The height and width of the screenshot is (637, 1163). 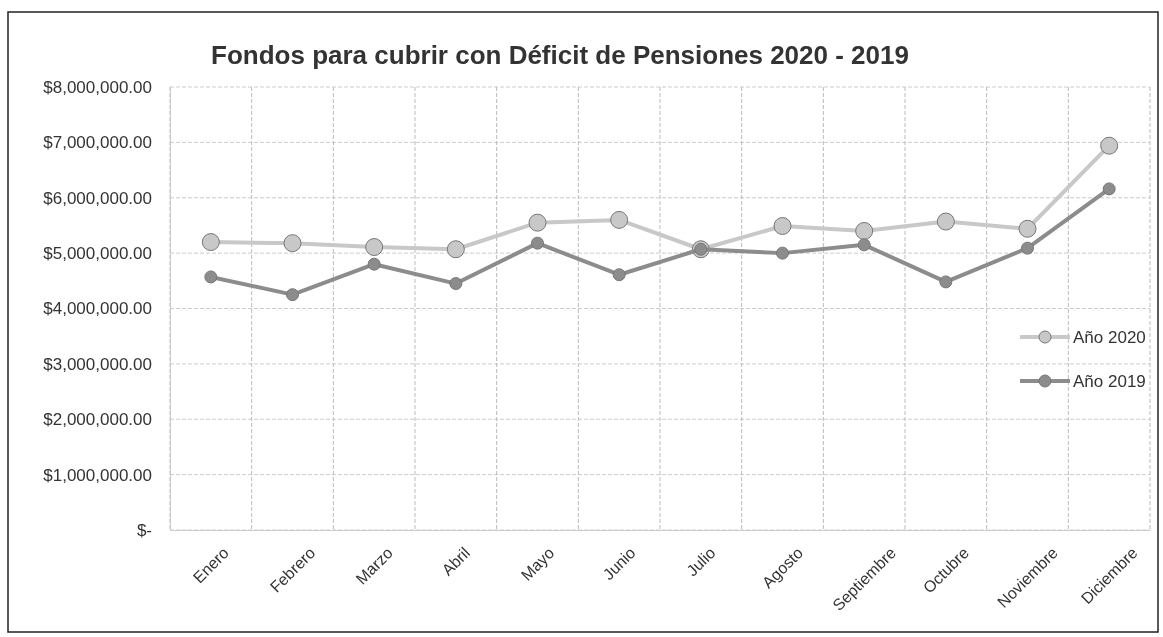 What do you see at coordinates (97, 143) in the screenshot?
I see `y-tick-label: $7,000,000.00` at bounding box center [97, 143].